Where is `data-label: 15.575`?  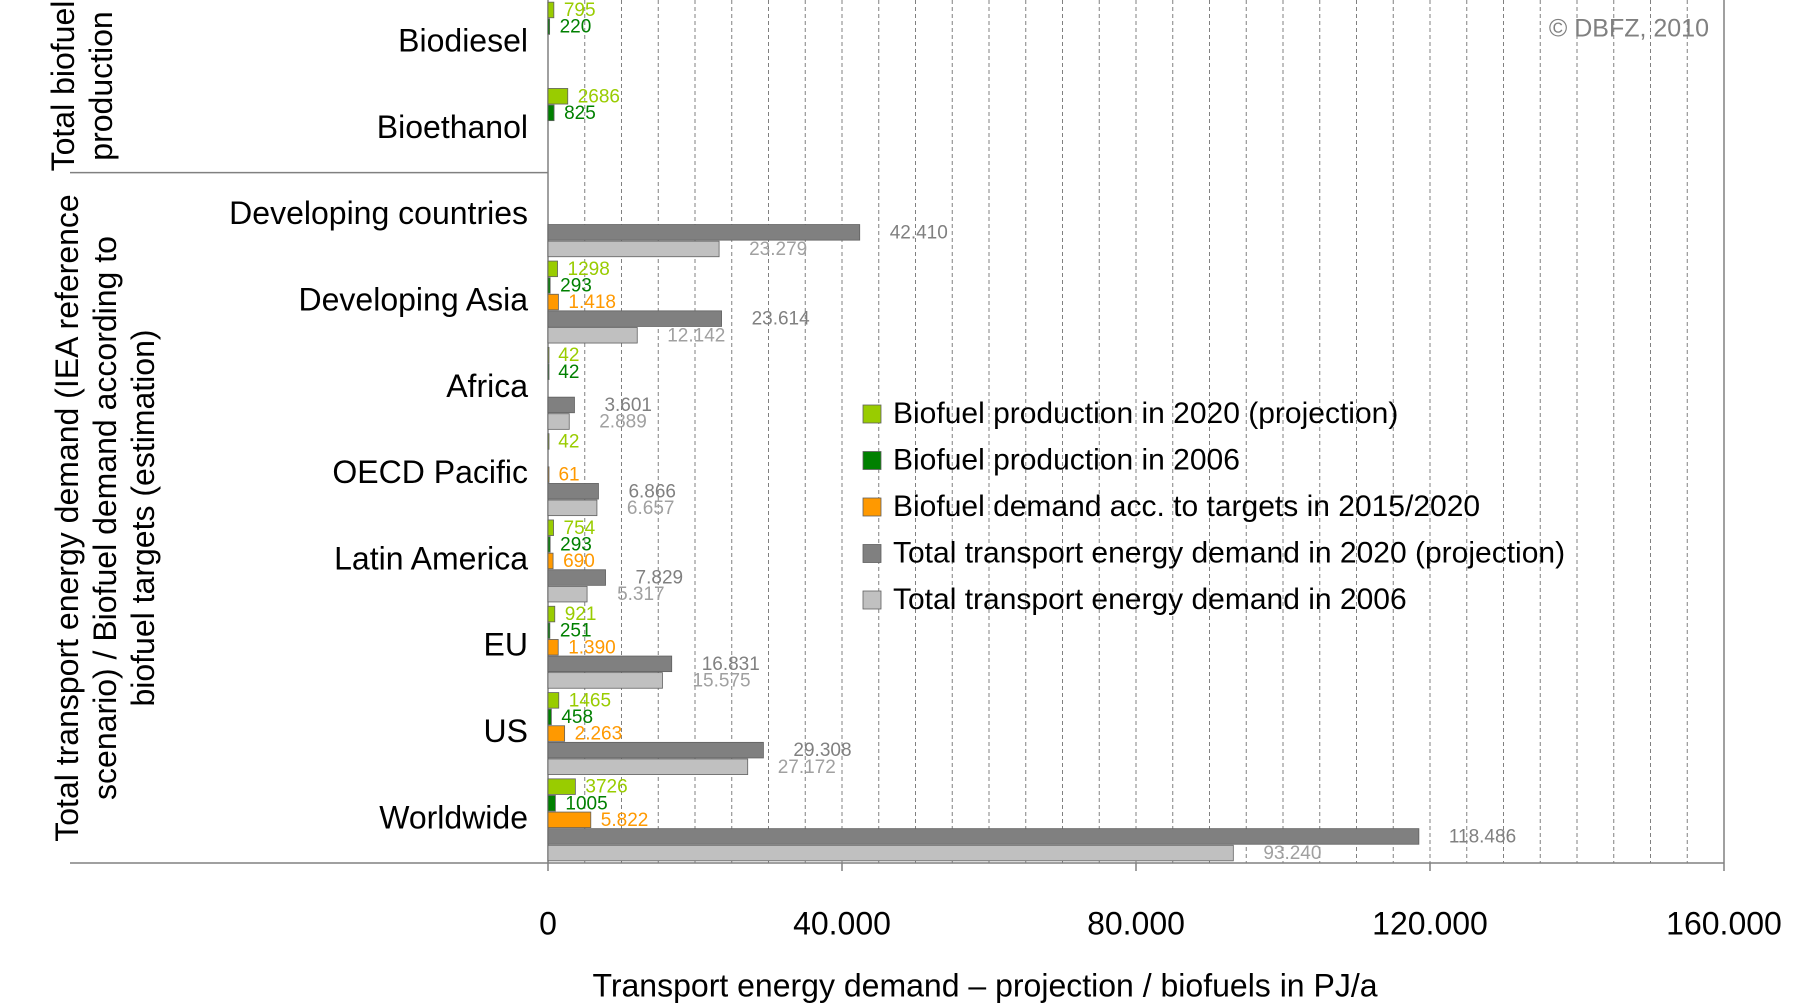
data-label: 15.575 is located at coordinates (721, 680).